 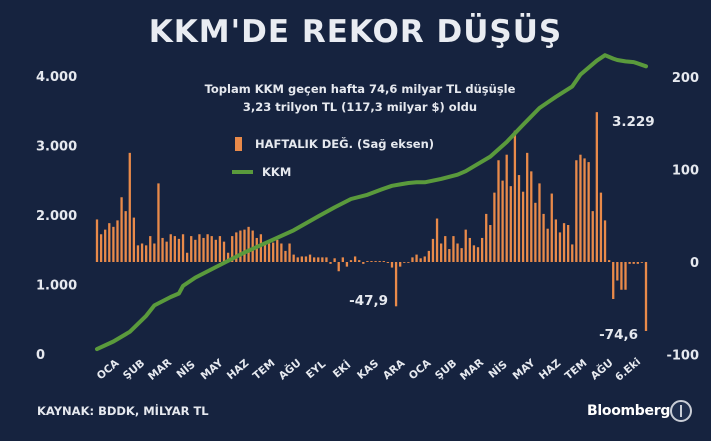 I want to click on x-axis-tick-label: NİS, so click(x=497, y=369).